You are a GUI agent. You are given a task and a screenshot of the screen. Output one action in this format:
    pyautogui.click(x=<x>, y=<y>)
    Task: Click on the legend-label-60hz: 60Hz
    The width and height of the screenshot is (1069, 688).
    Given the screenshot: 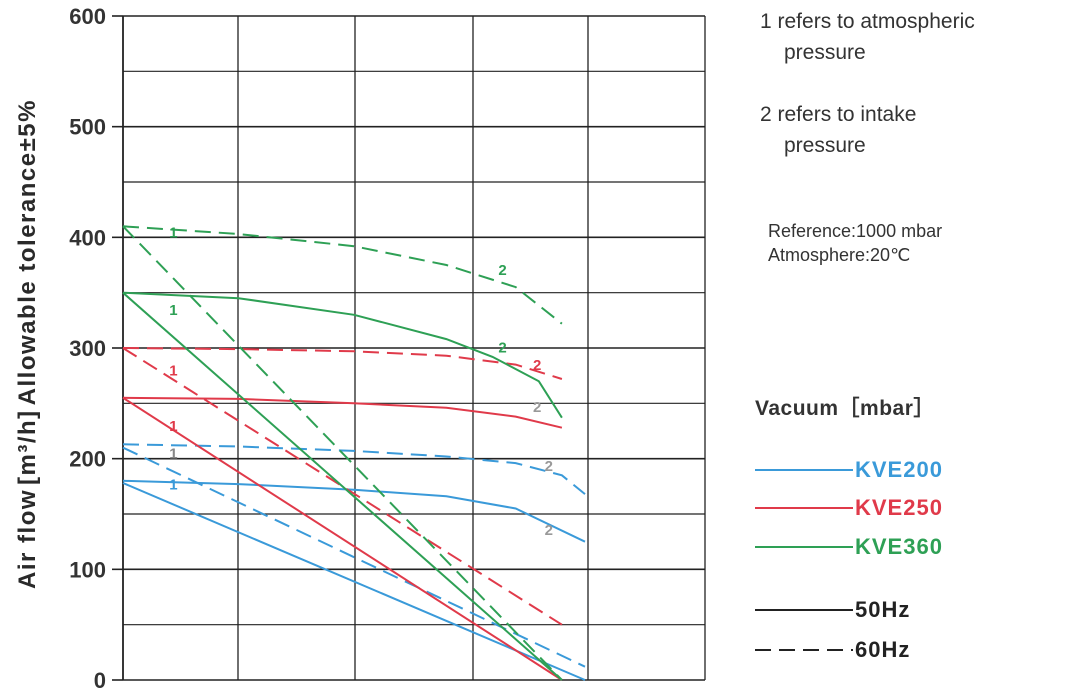 What is the action you would take?
    pyautogui.click(x=883, y=649)
    